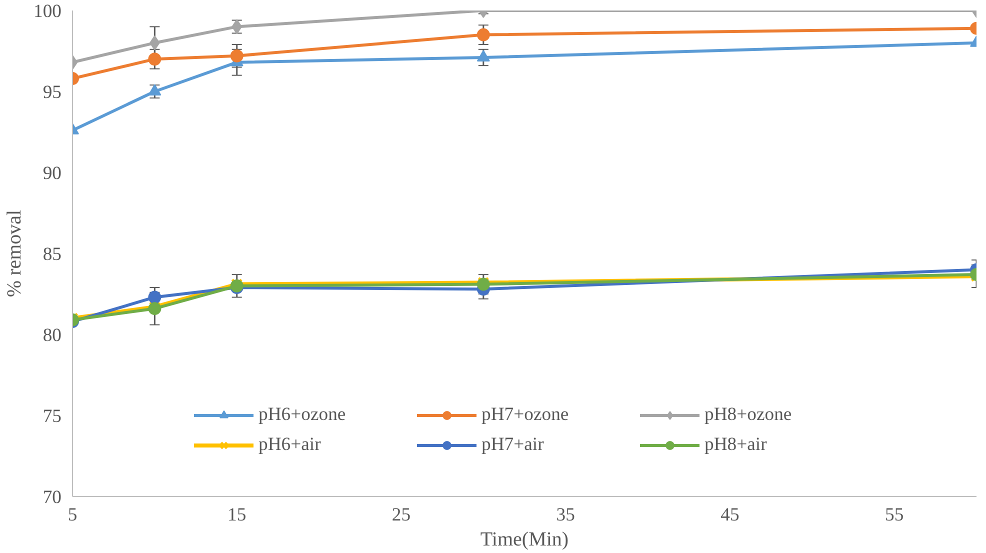 The height and width of the screenshot is (553, 986). Describe the element at coordinates (52, 173) in the screenshot. I see `y-tick-label: 90` at that location.